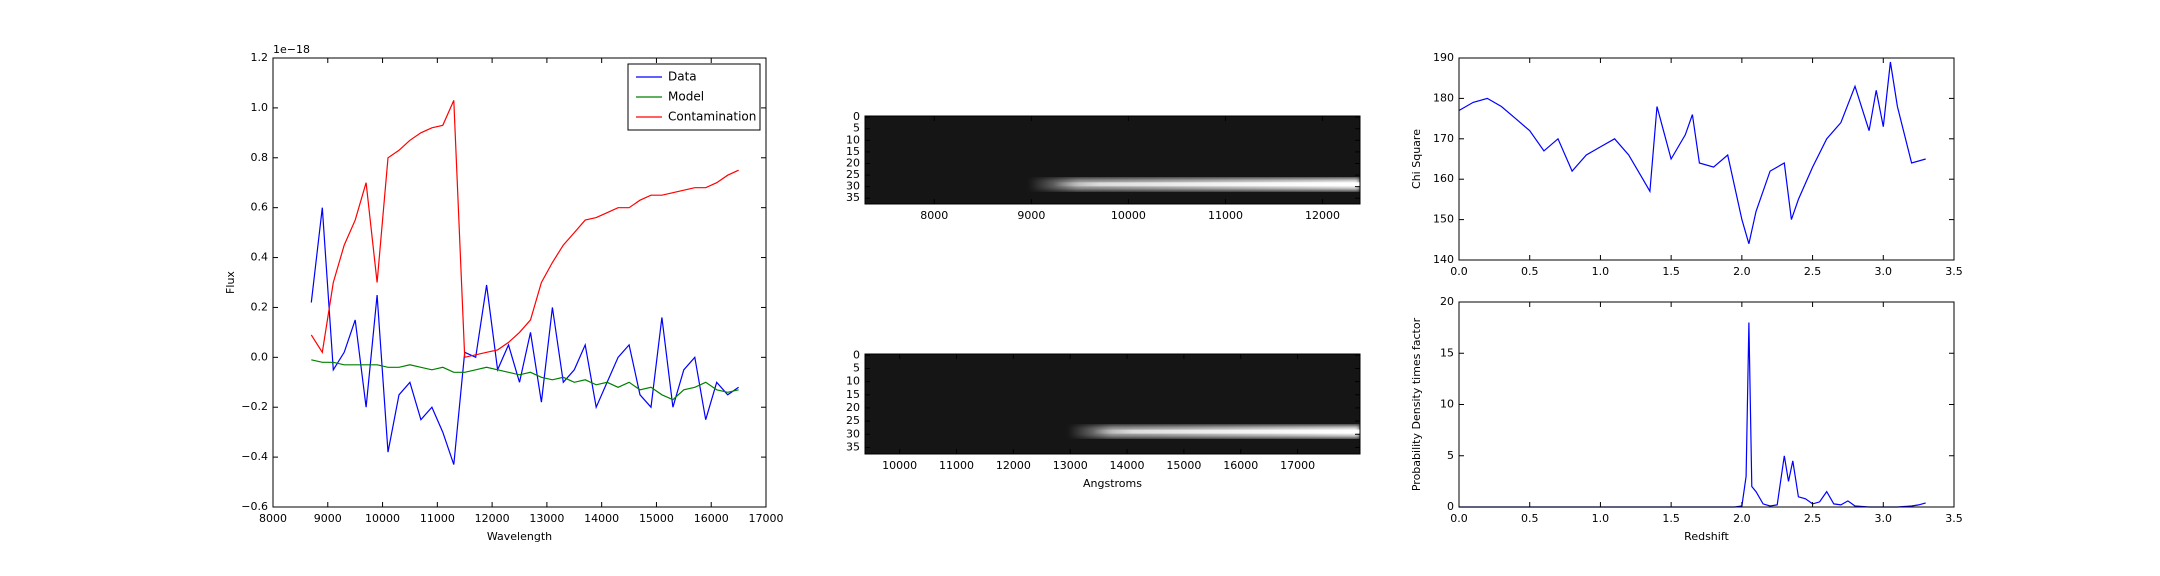 This screenshot has height=576, width=2160. I want to click on y-tick-label: 0.2, so click(260, 306).